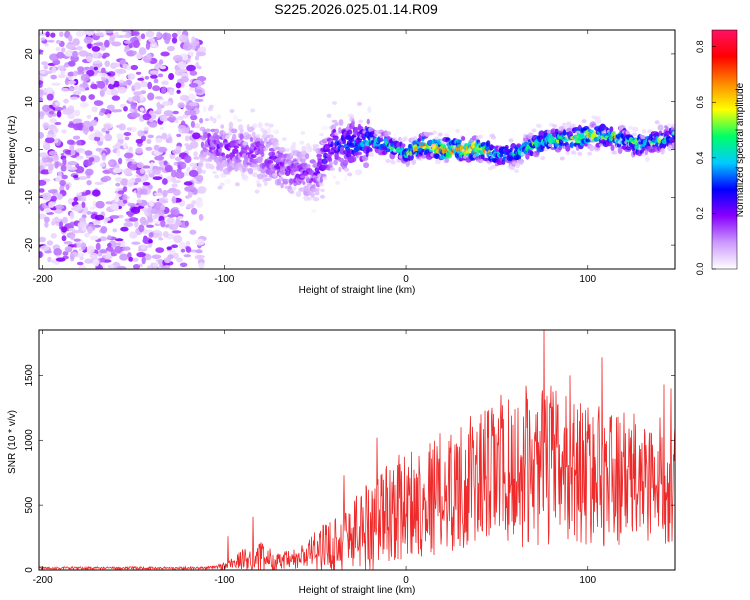  I want to click on colorbar-tick-label: 0.4, so click(700, 158).